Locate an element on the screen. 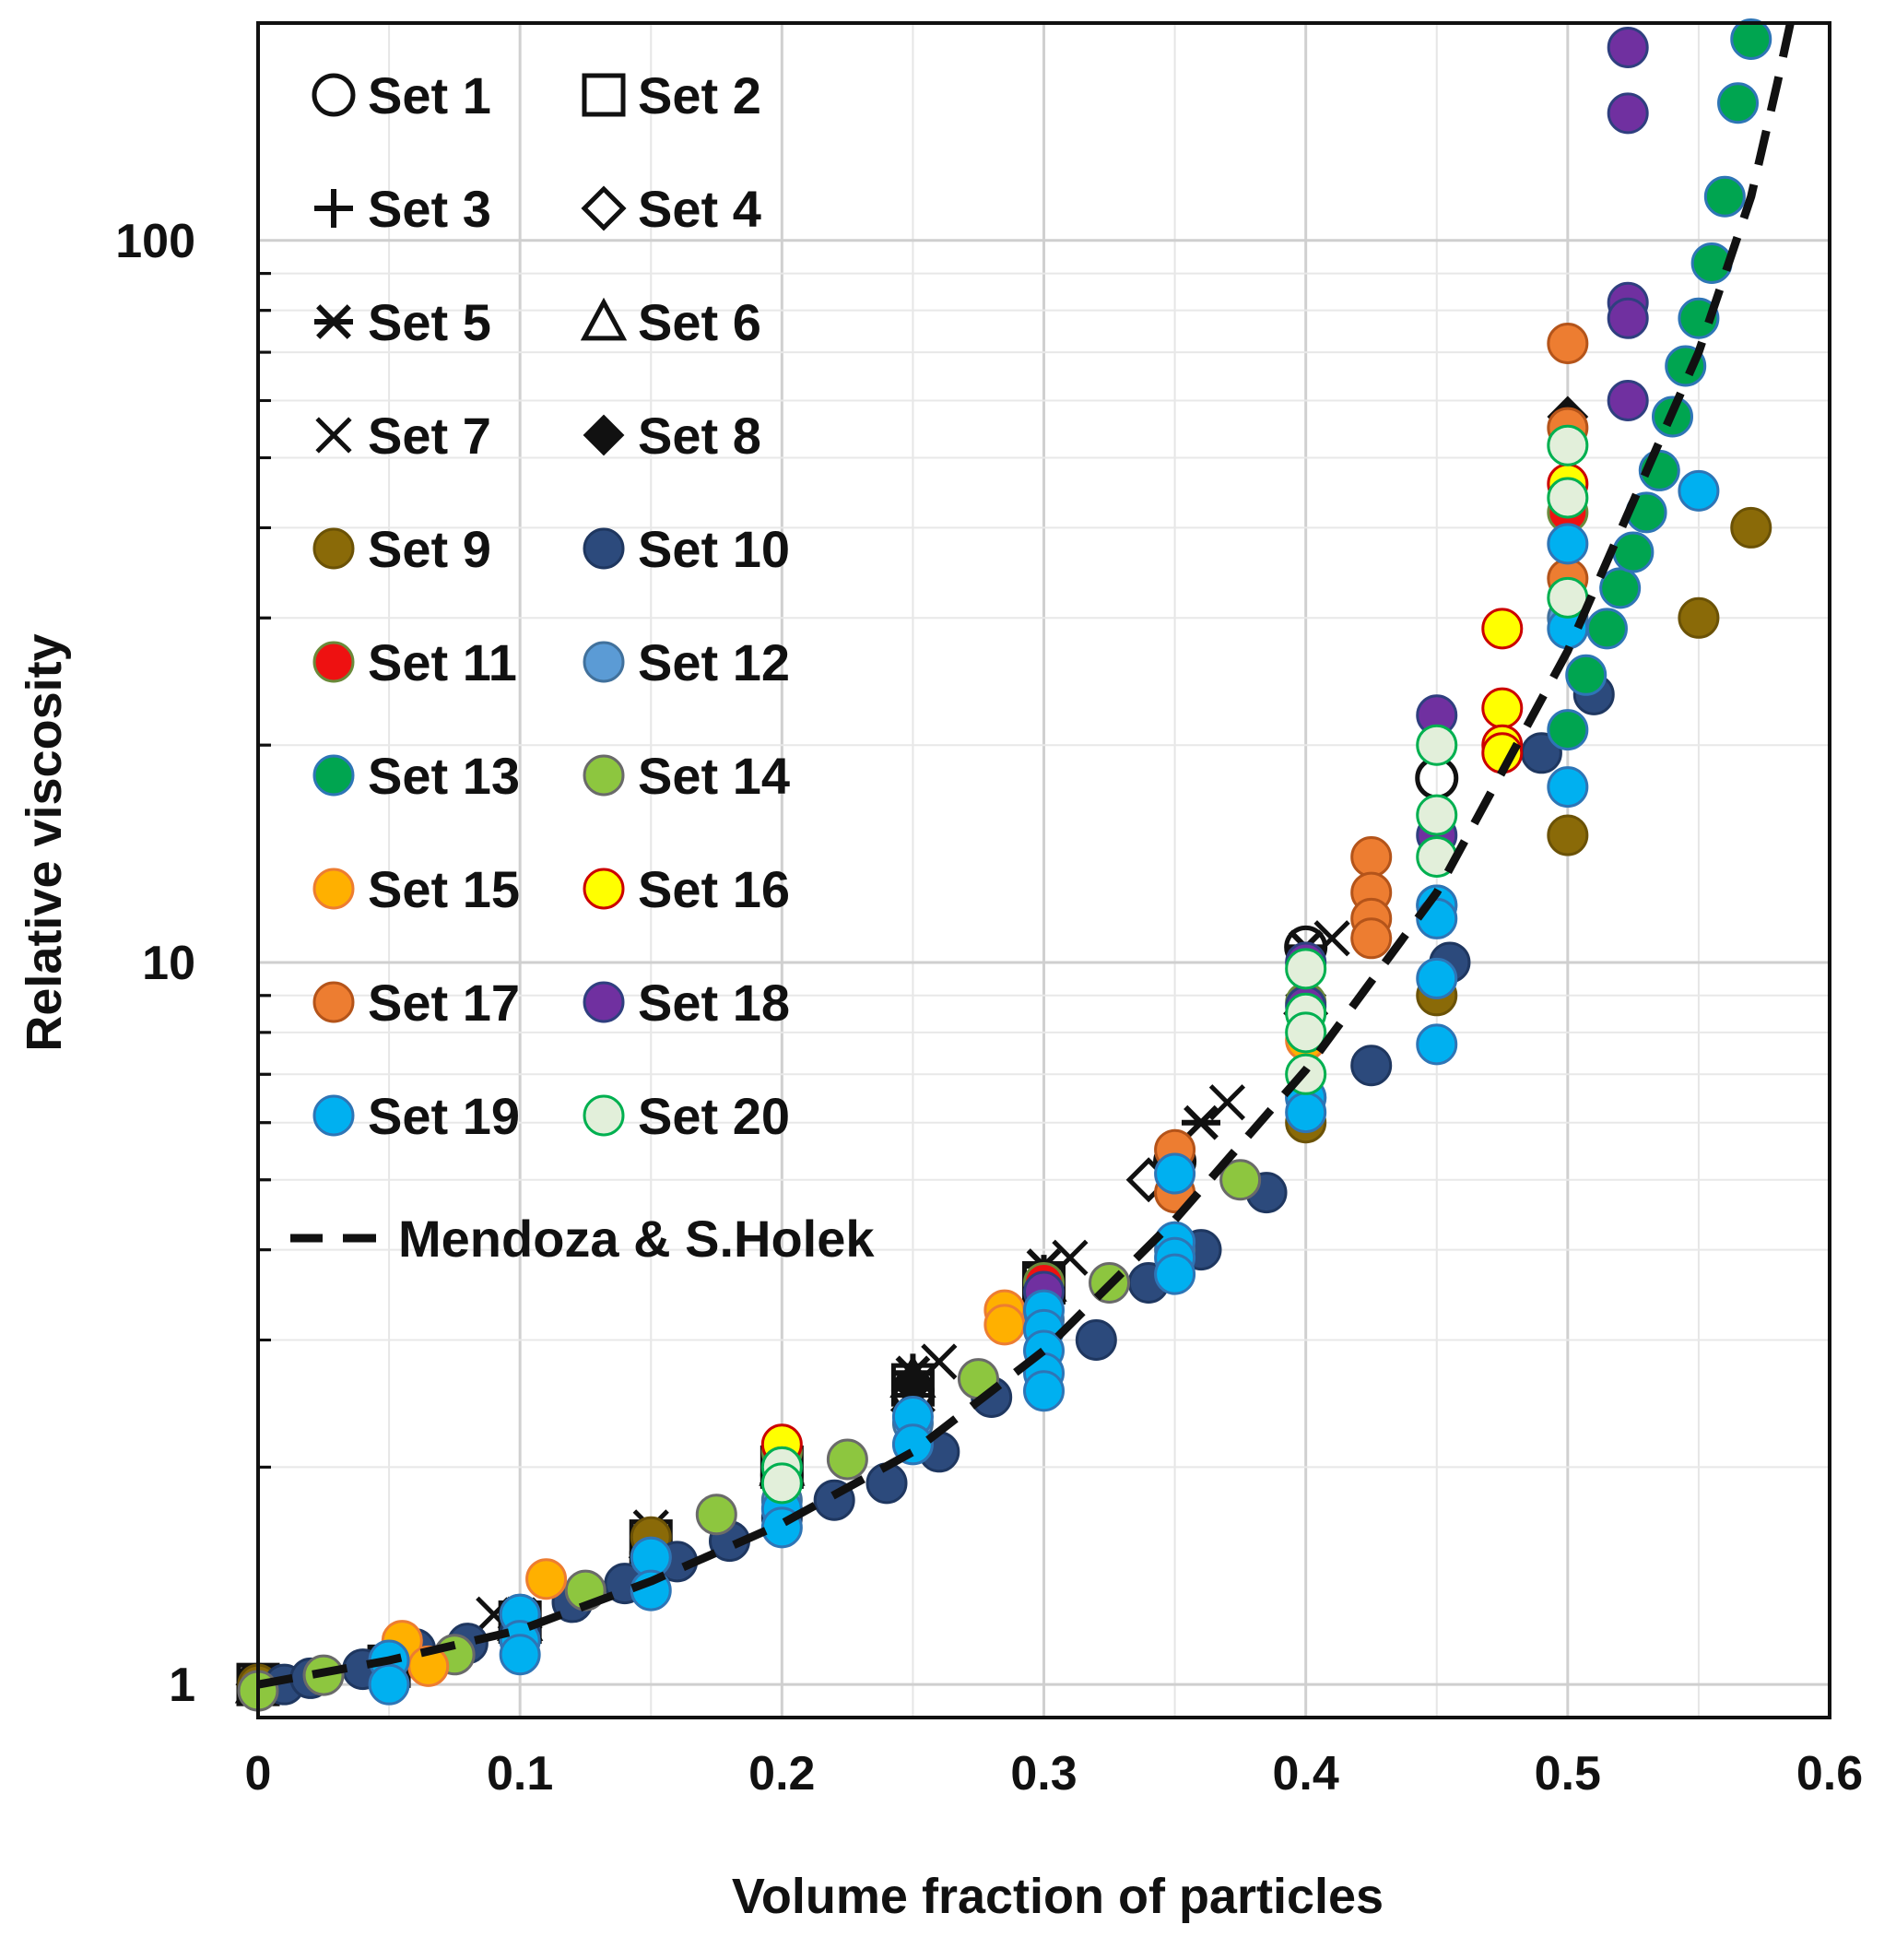 The height and width of the screenshot is (1960, 1896). legend-label: Set 20 is located at coordinates (714, 1116).